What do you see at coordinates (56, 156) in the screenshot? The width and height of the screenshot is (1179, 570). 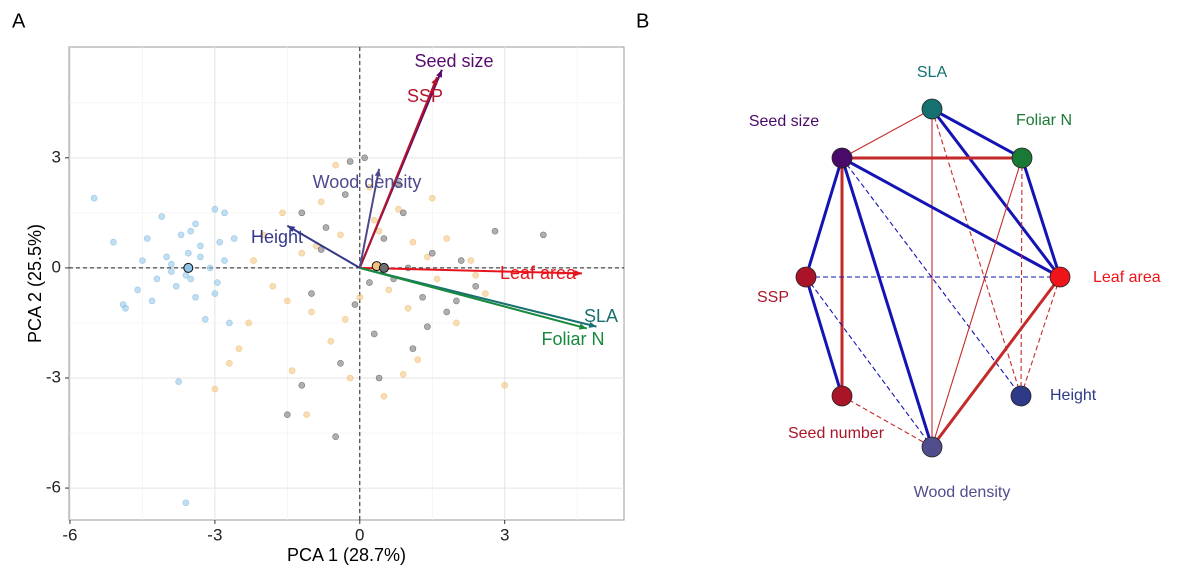 I see `y-tick-label: 3` at bounding box center [56, 156].